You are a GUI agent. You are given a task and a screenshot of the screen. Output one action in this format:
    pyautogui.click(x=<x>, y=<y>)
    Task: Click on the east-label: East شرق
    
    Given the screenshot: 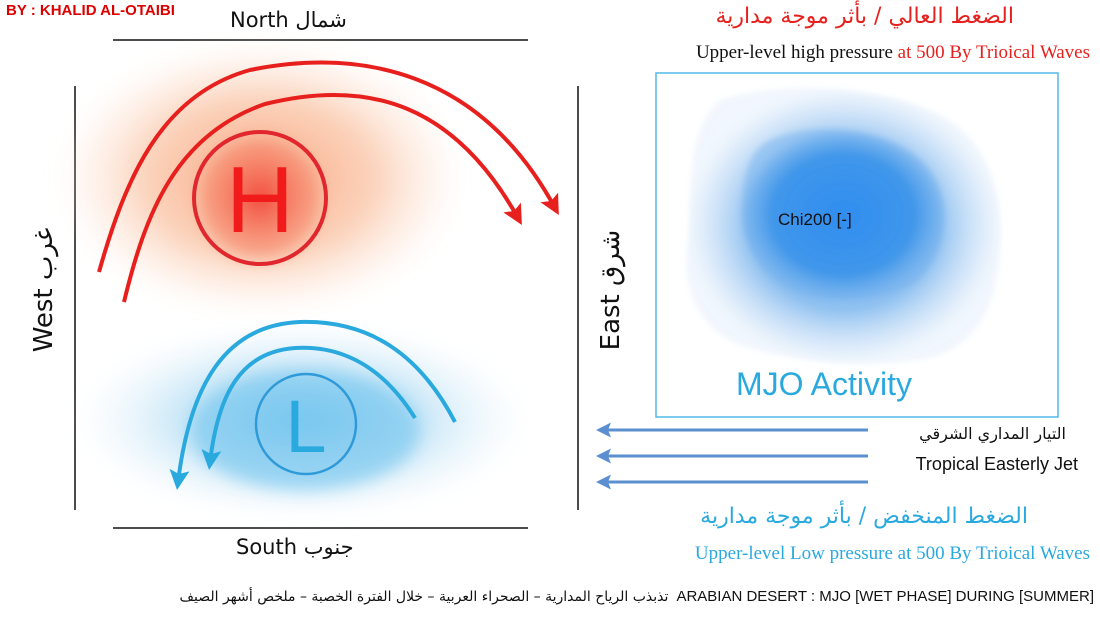 What is the action you would take?
    pyautogui.click(x=611, y=290)
    